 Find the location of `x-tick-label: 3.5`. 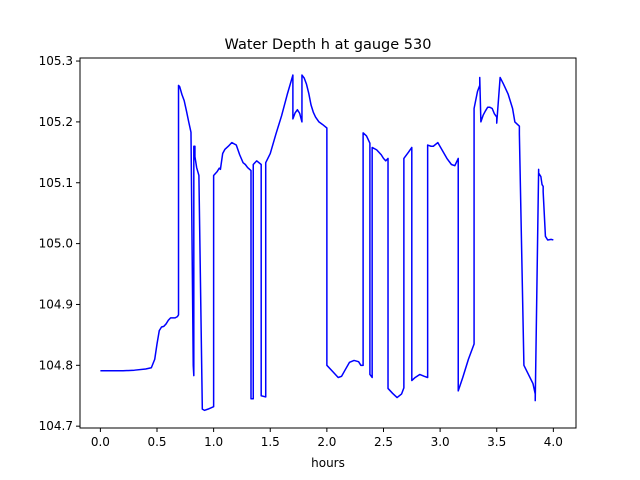

x-tick-label: 3.5 is located at coordinates (496, 442).